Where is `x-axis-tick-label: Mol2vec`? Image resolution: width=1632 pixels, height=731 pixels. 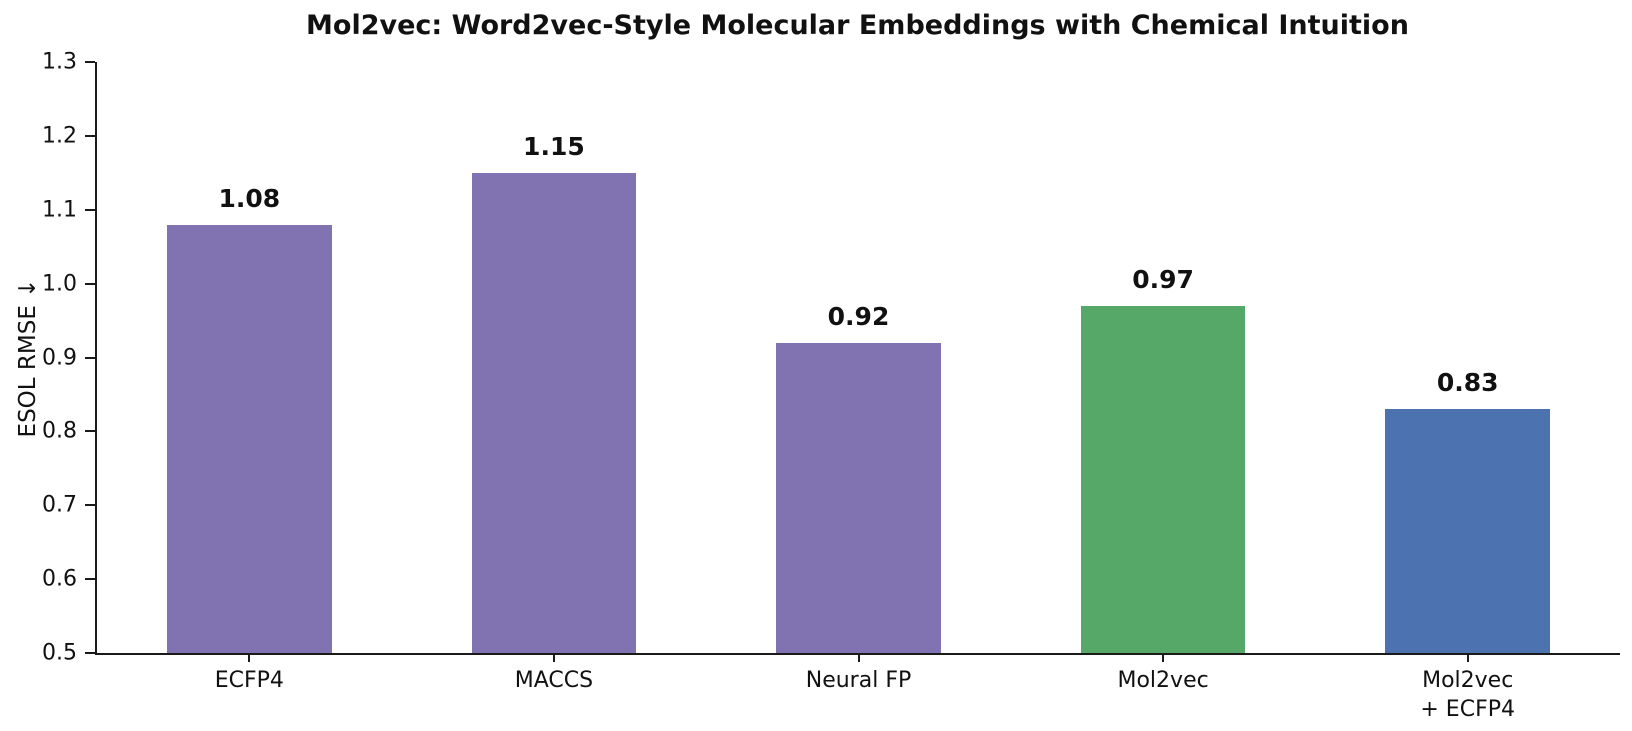 x-axis-tick-label: Mol2vec is located at coordinates (1163, 680).